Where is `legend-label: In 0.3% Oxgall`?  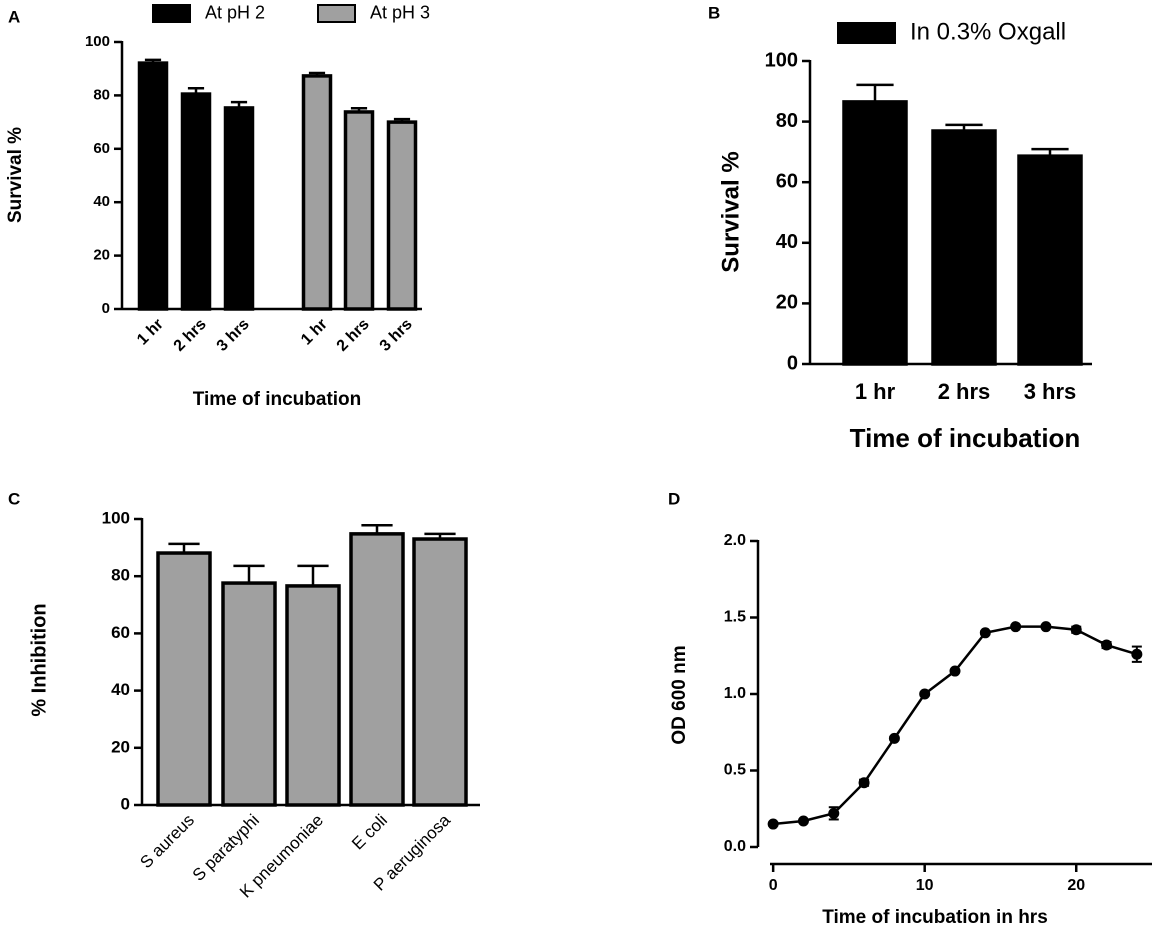
legend-label: In 0.3% Oxgall is located at coordinates (988, 31).